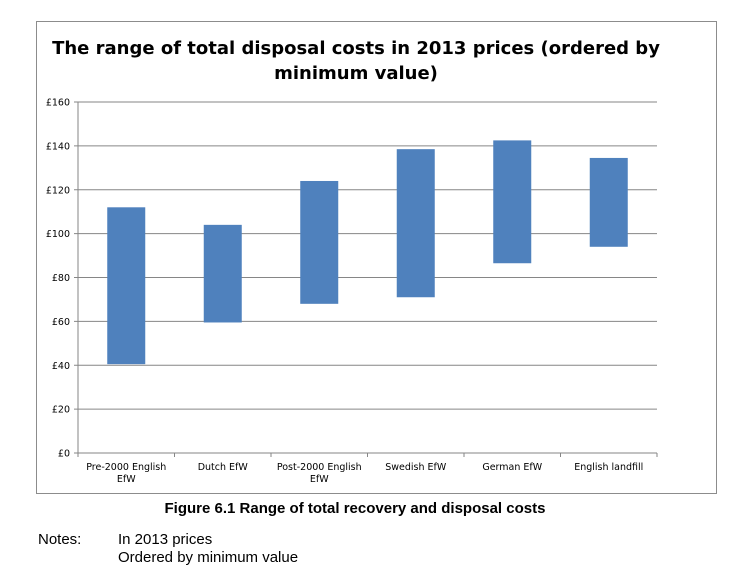 The height and width of the screenshot is (572, 736). I want to click on x-category-label: Swedish EfW, so click(416, 467).